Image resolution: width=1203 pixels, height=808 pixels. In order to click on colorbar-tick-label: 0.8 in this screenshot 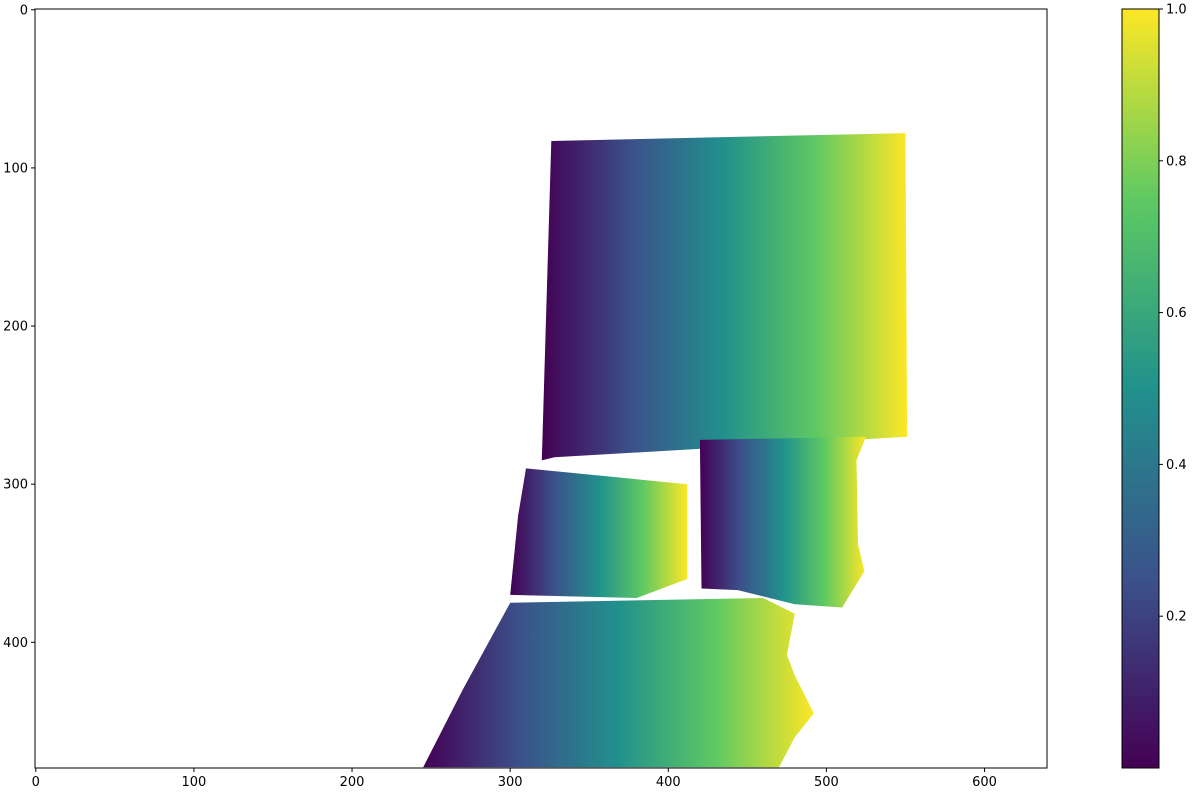, I will do `click(1176, 161)`.